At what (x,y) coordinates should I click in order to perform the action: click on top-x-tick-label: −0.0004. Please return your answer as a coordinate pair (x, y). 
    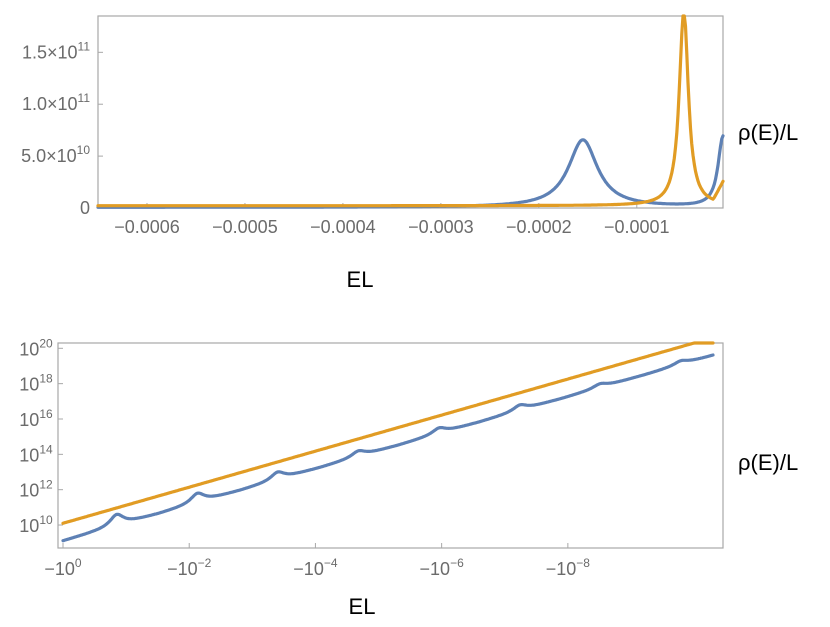
    Looking at the image, I should click on (343, 227).